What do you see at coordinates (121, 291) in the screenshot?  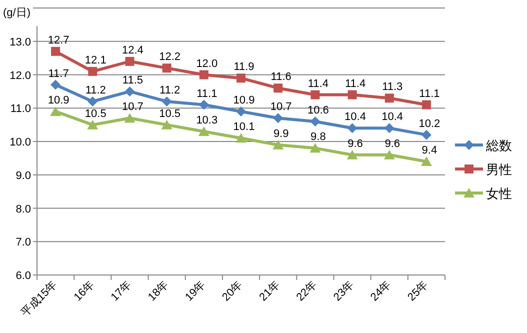 I see `x-tick-label: 17年` at bounding box center [121, 291].